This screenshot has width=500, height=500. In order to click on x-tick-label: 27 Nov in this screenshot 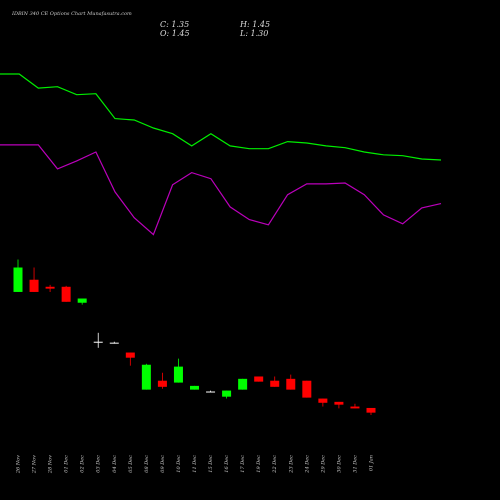, I will do `click(35, 464)`.